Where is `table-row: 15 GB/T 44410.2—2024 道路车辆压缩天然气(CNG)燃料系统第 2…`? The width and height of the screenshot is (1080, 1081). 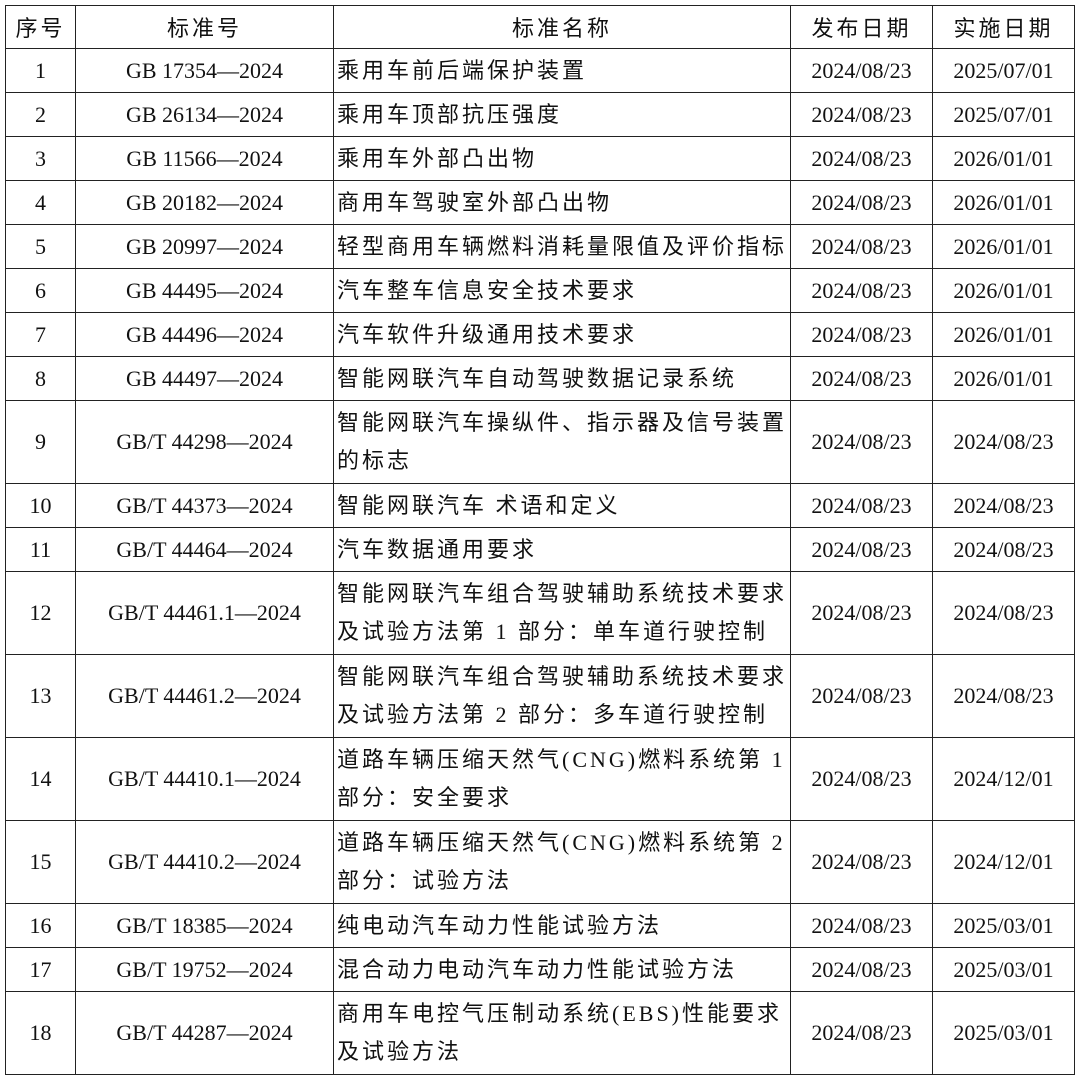
table-row: 15 GB/T 44410.2—2024 道路车辆压缩天然气(CNG)燃料系统第 2… is located at coordinates (540, 862).